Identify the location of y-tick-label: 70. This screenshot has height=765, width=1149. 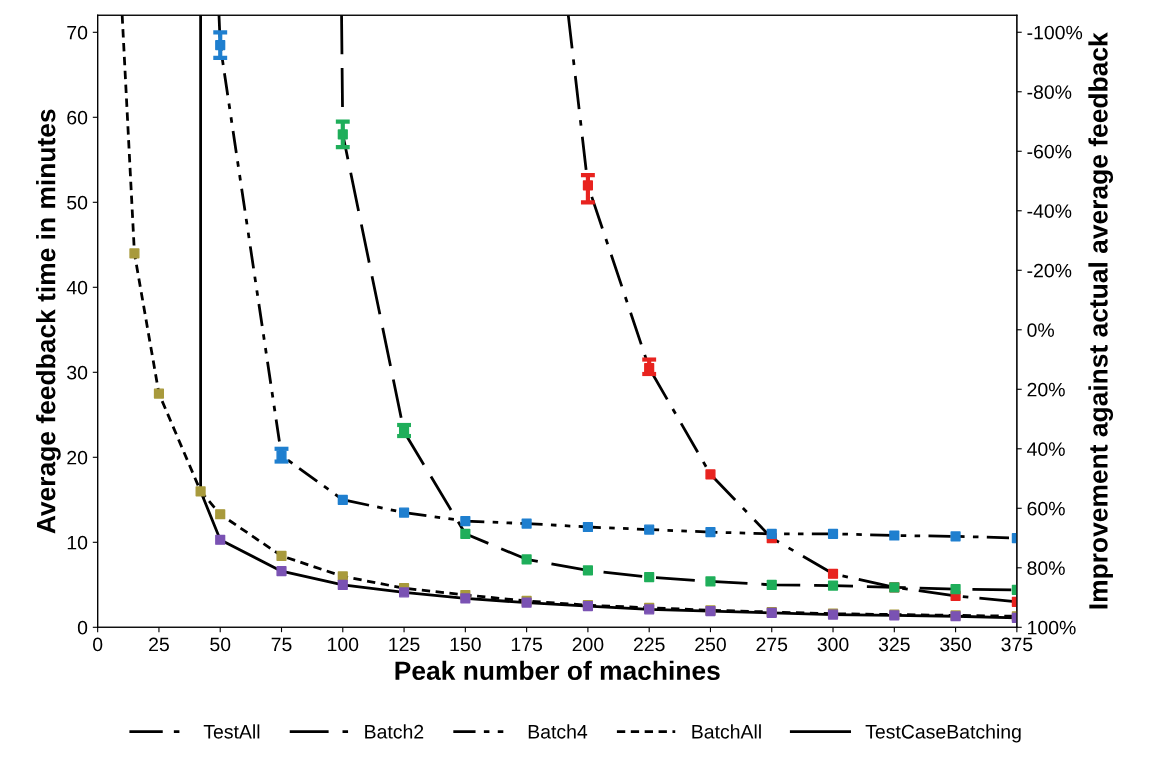
(77, 32).